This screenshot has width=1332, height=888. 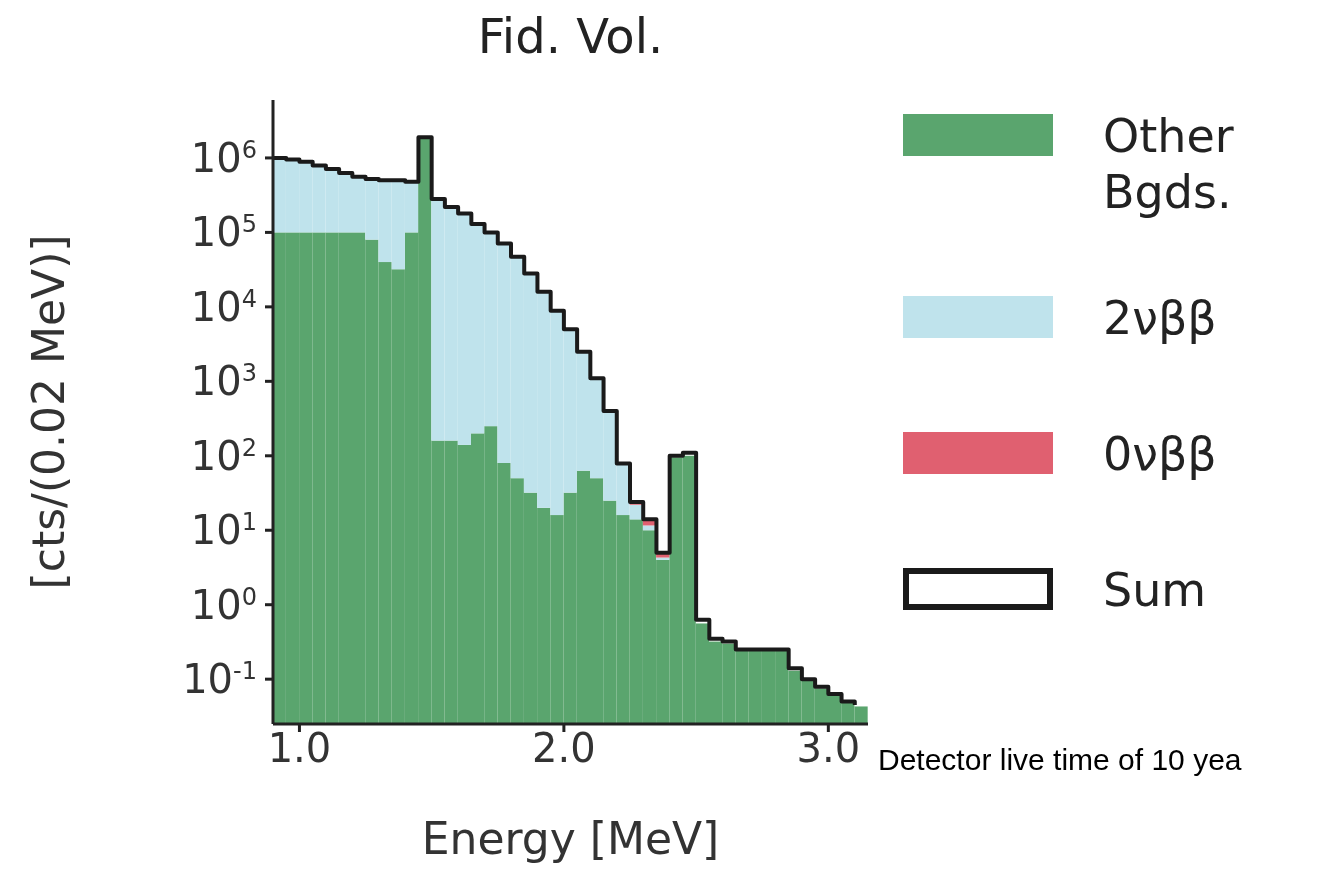 What do you see at coordinates (48, 412) in the screenshot?
I see `y-axis-title: [cts/(0.02 MeV)]` at bounding box center [48, 412].